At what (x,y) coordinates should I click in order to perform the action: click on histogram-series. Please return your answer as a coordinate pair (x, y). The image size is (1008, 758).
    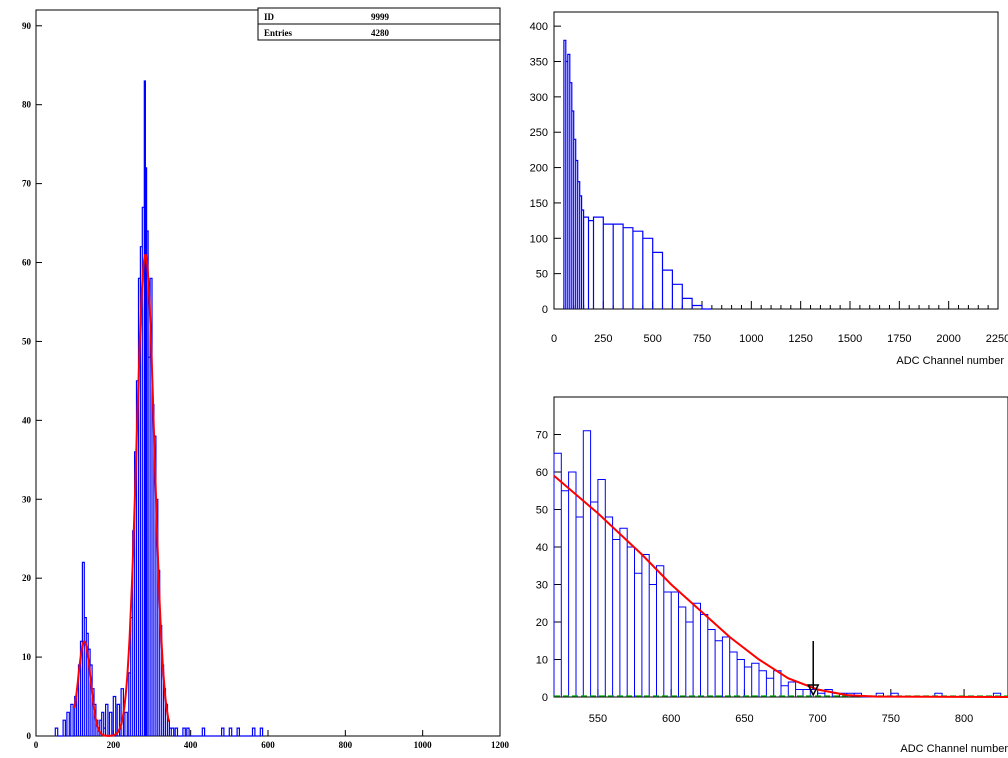
    Looking at the image, I should click on (637, 174).